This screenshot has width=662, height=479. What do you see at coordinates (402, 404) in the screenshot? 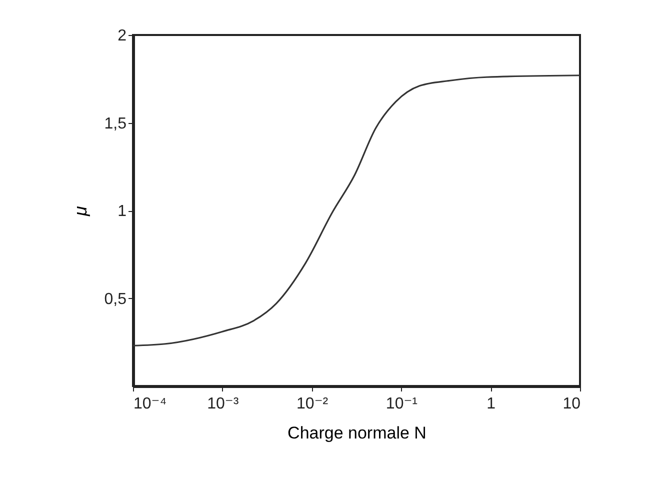
I see `x-tick-label: 10⁻¹` at bounding box center [402, 404].